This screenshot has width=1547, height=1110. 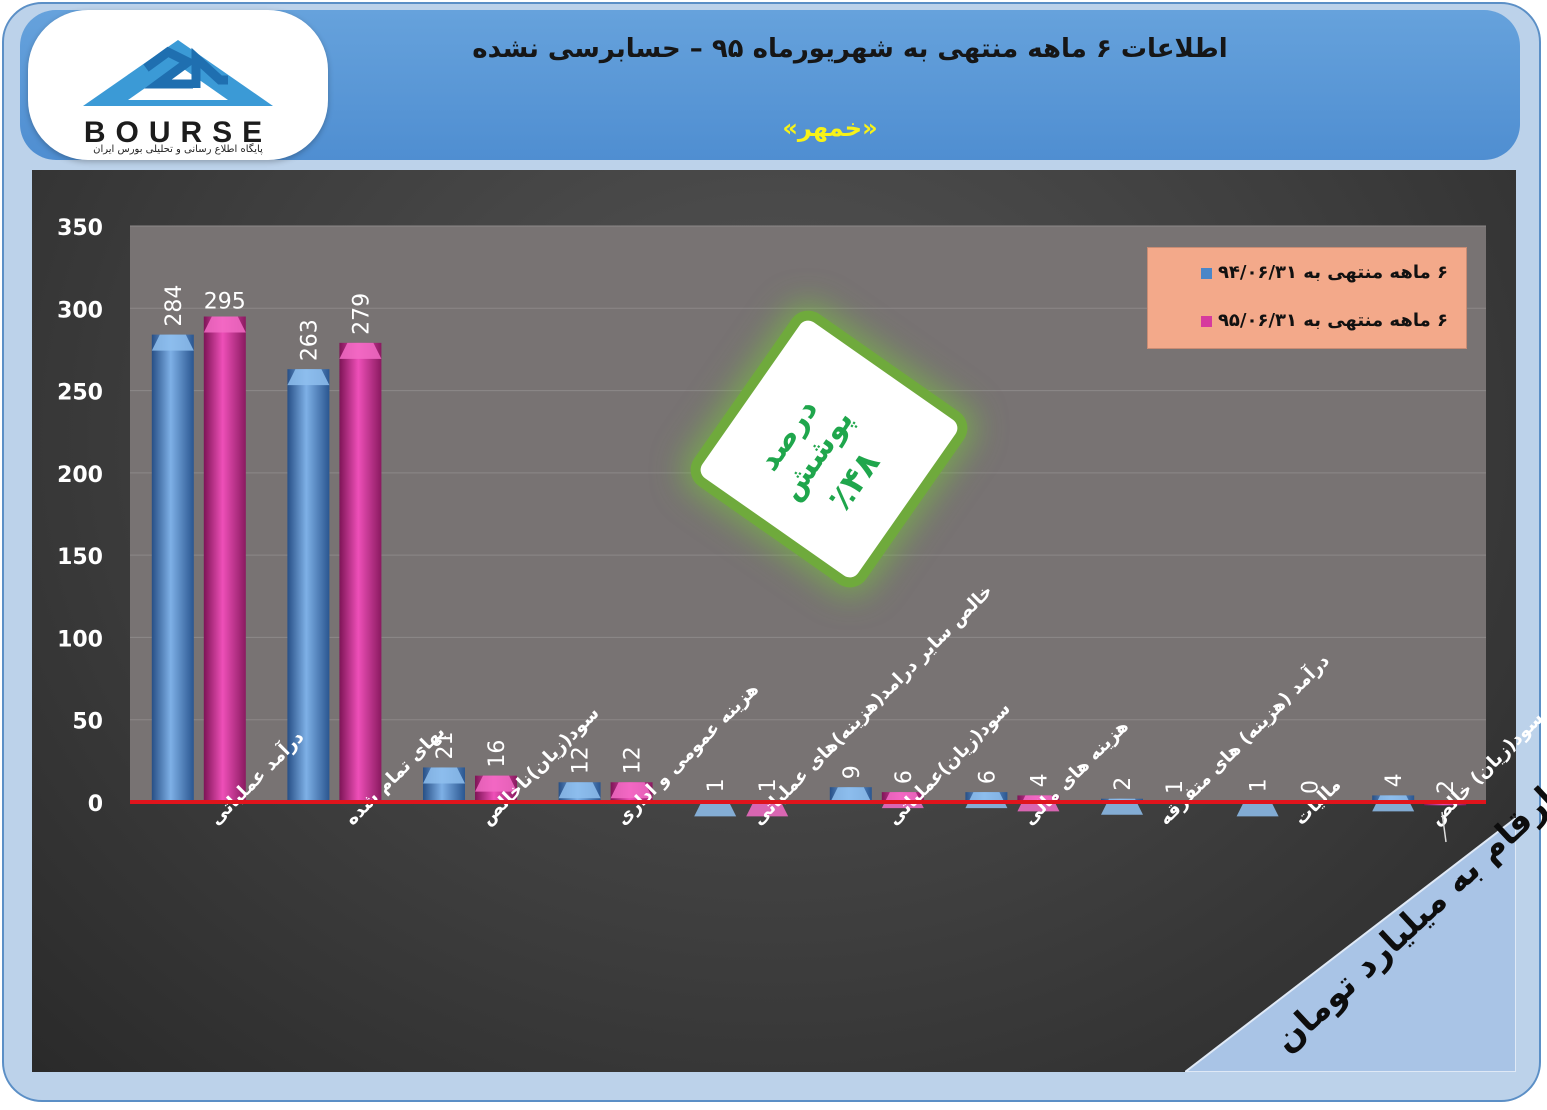 I want to click on data-label: 284, so click(x=174, y=306).